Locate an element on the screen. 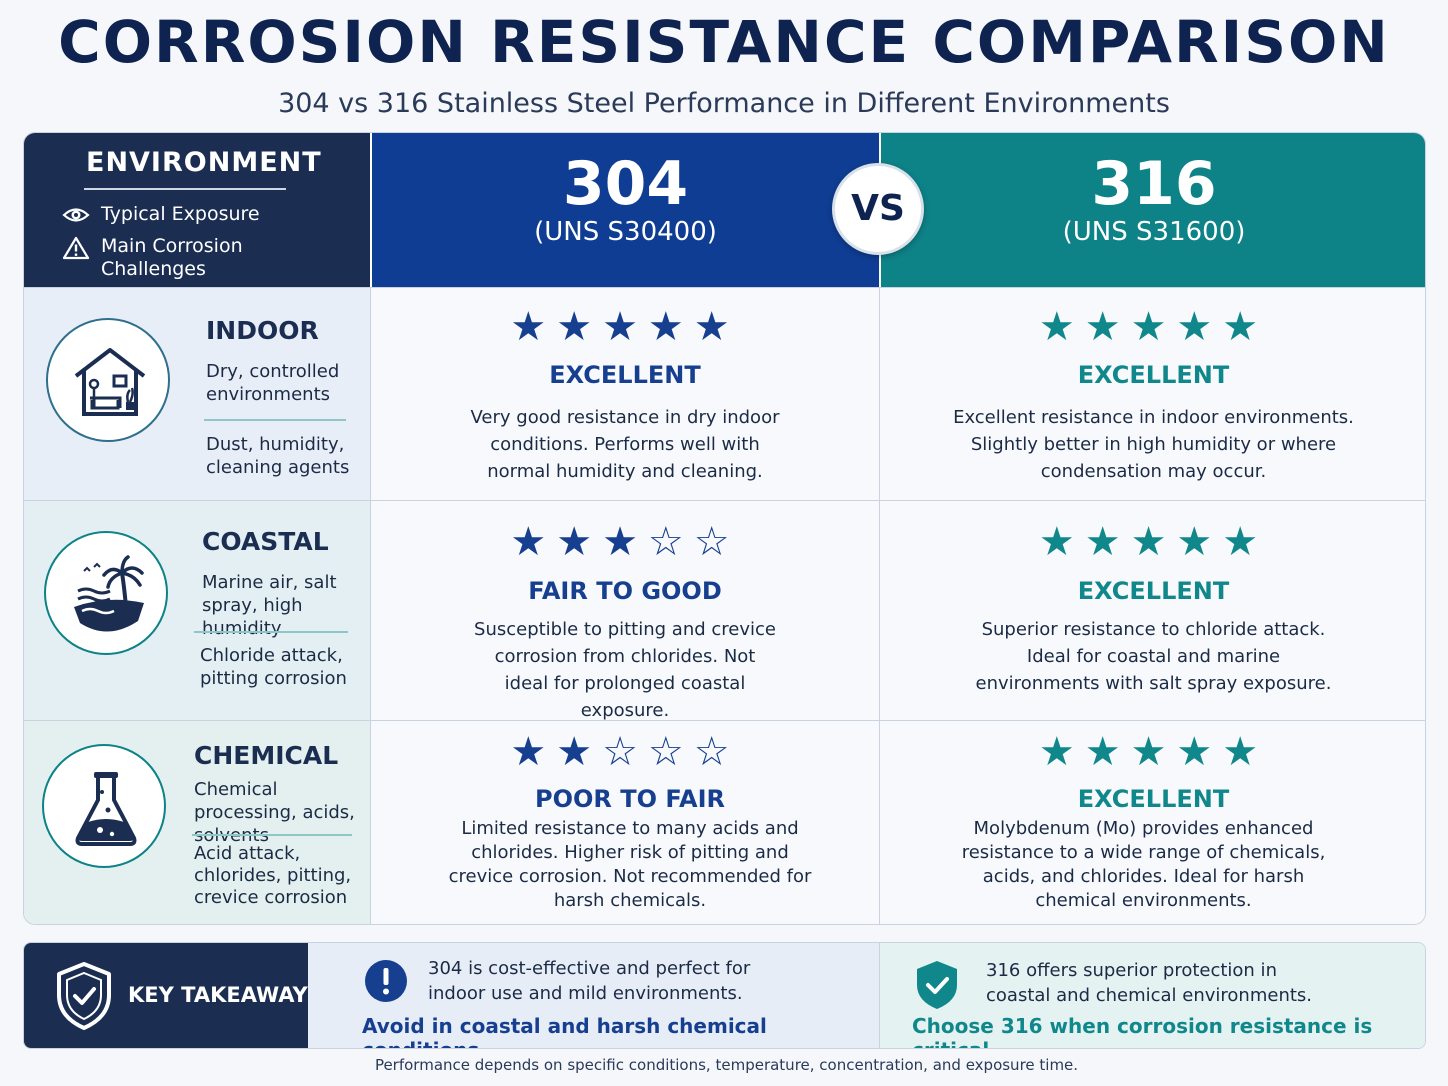  house-icon is located at coordinates (108, 380).